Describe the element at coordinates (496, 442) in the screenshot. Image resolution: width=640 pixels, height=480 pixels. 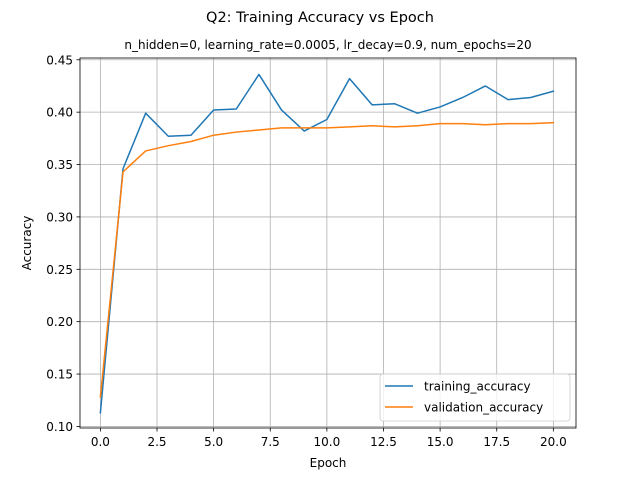
I see `x-tick-label: 17.5` at that location.